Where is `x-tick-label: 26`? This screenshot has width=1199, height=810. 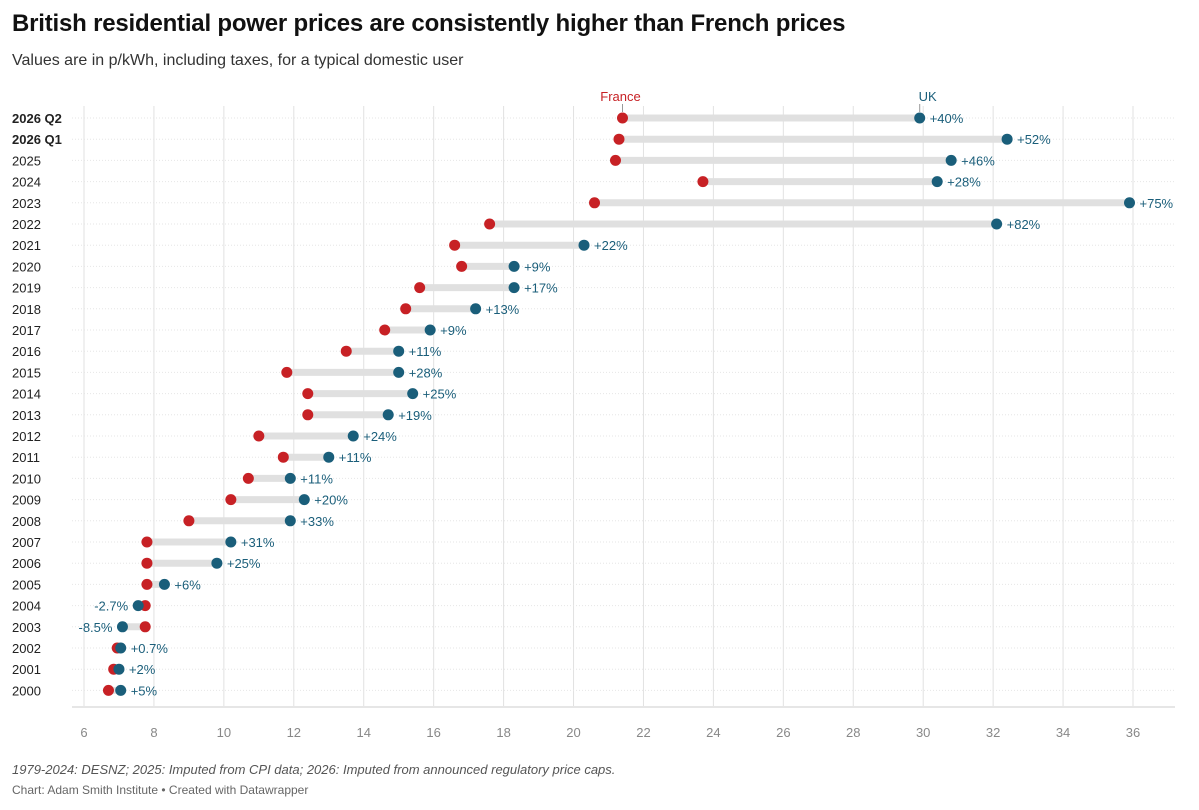 x-tick-label: 26 is located at coordinates (783, 732).